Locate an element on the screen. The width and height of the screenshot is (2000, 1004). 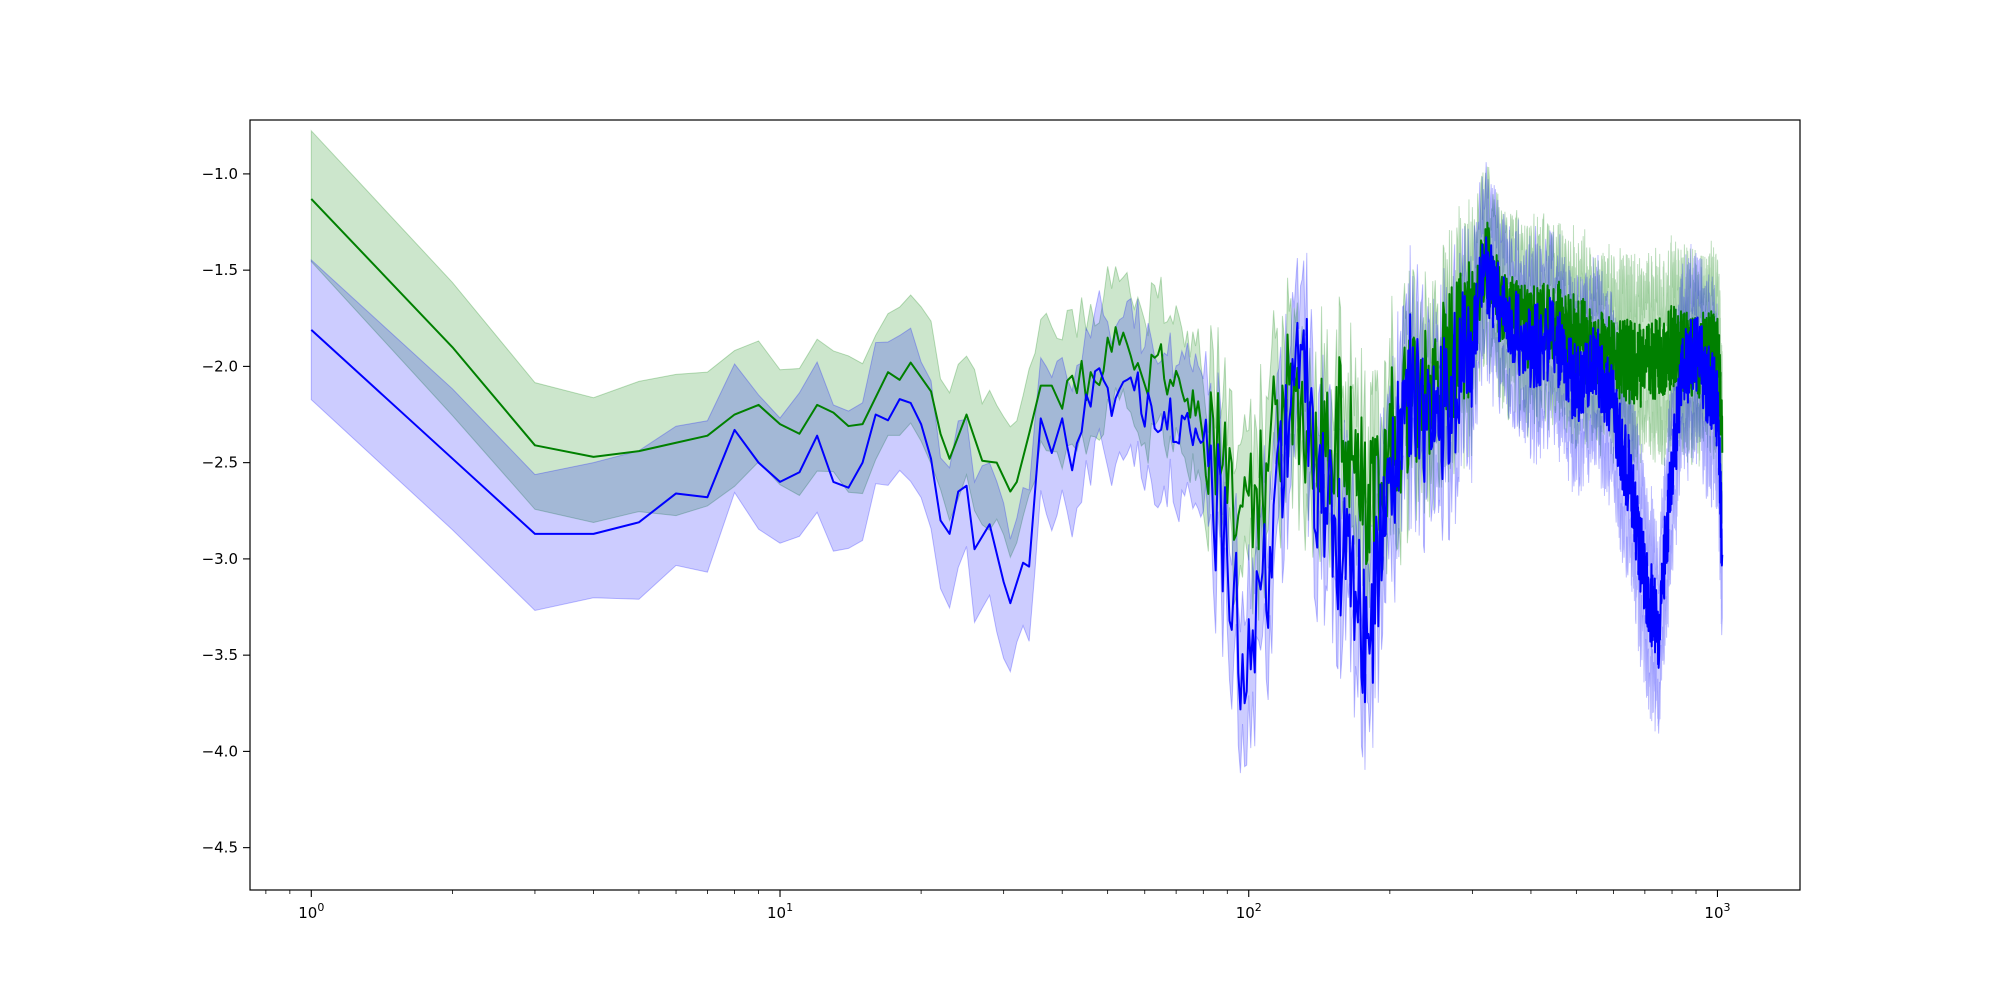
y-tick-label: −1.5 is located at coordinates (220, 270).